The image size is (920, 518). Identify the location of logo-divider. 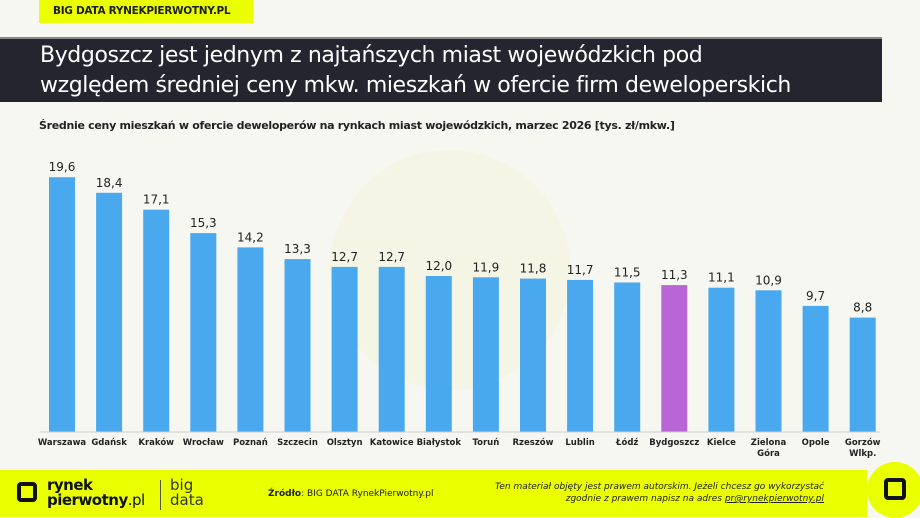
(160, 495).